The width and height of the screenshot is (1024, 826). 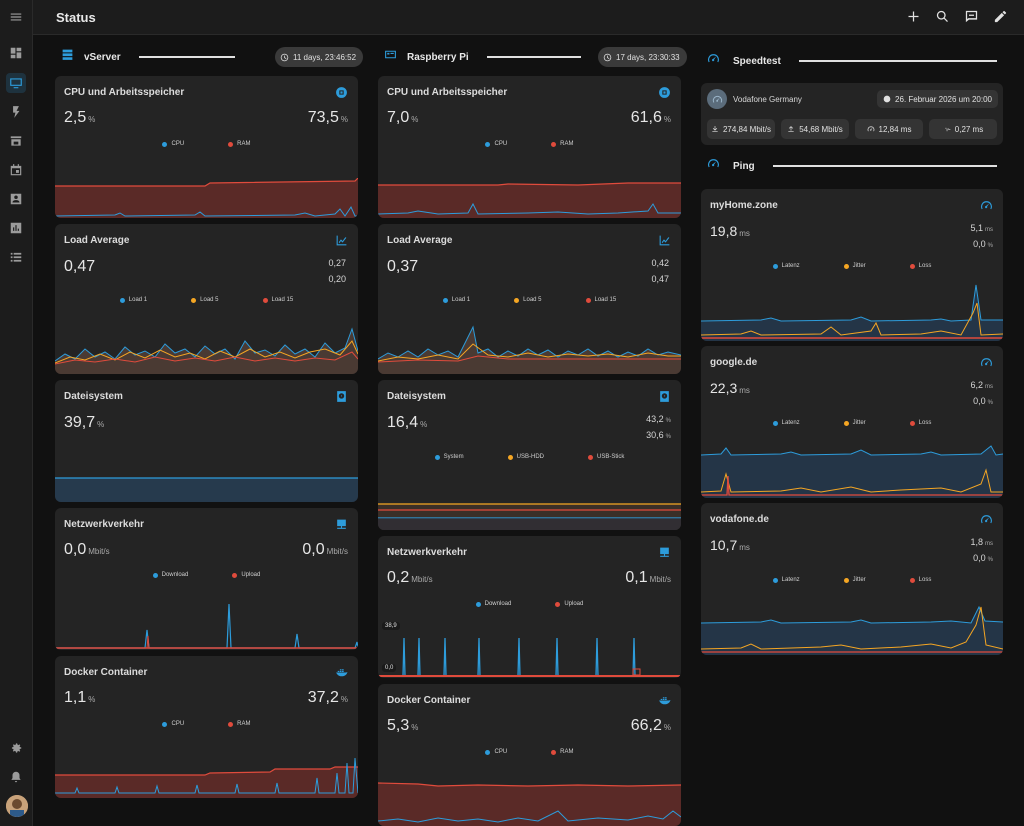 I want to click on page-title: Status, so click(x=76, y=17).